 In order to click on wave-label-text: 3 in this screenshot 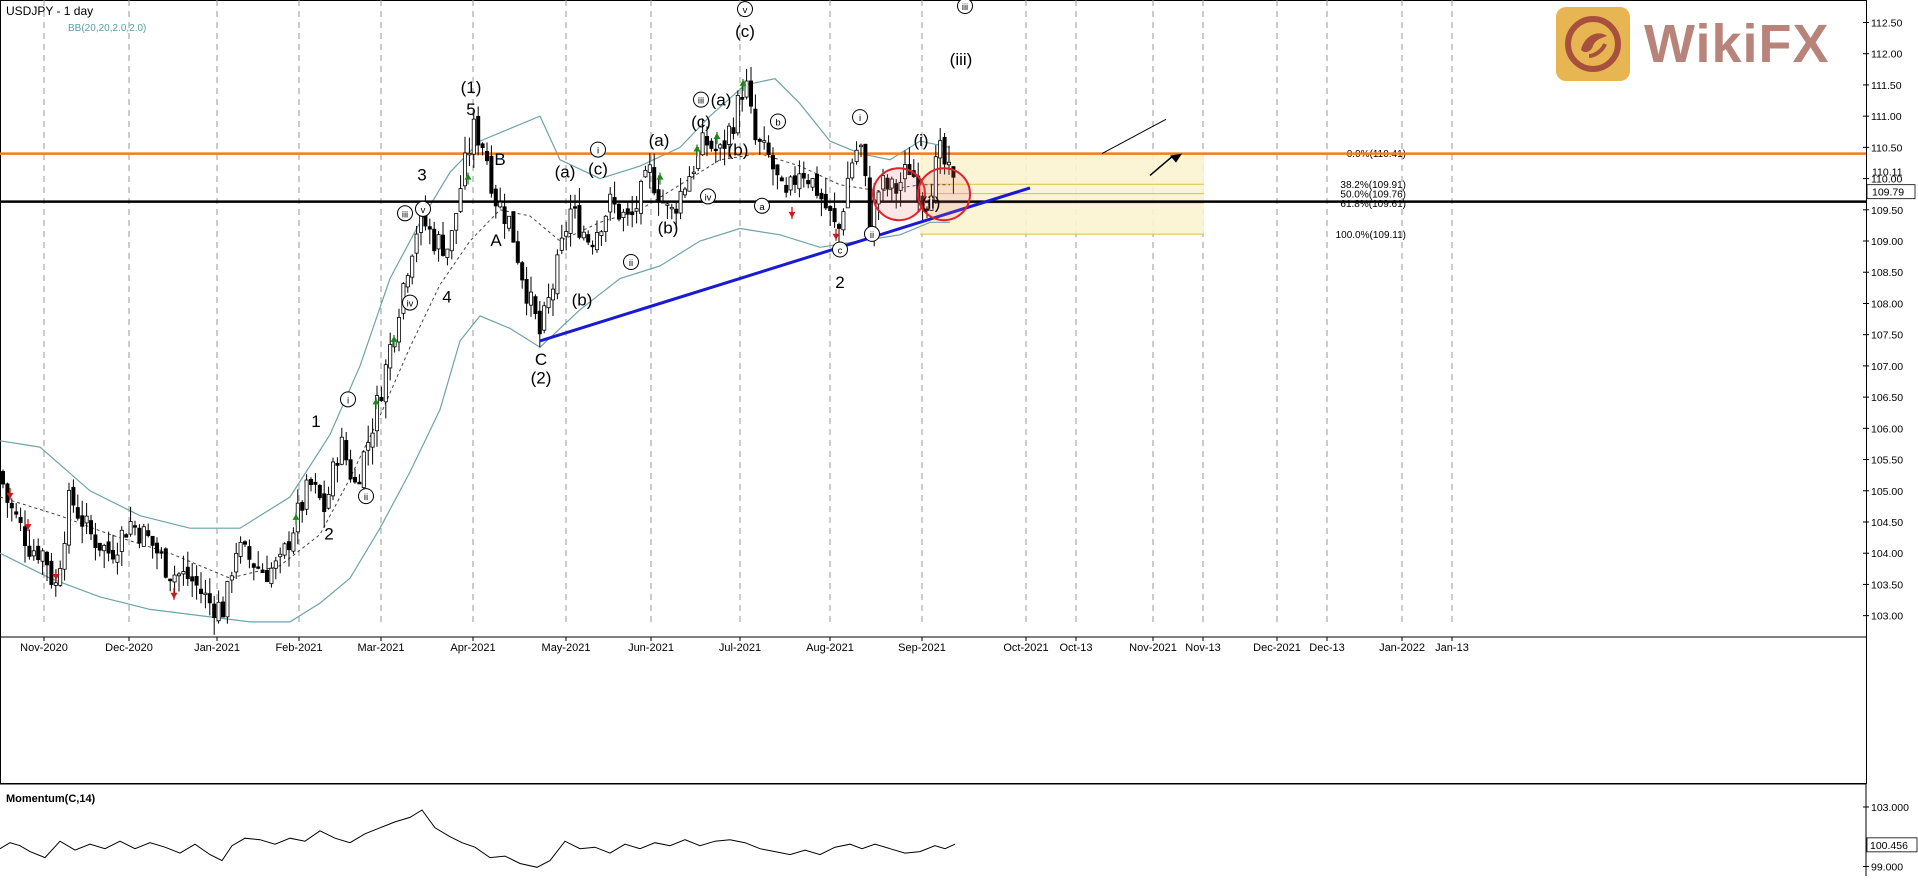, I will do `click(421, 175)`.